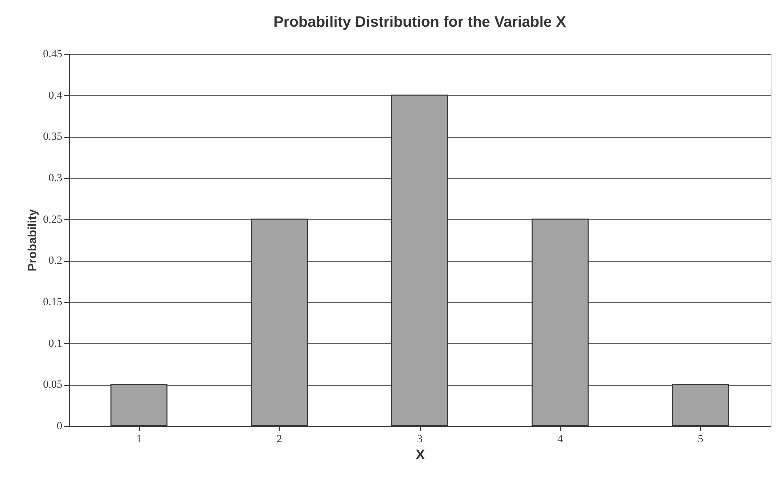 The width and height of the screenshot is (781, 482). What do you see at coordinates (60, 426) in the screenshot?
I see `y-tick-label: 0` at bounding box center [60, 426].